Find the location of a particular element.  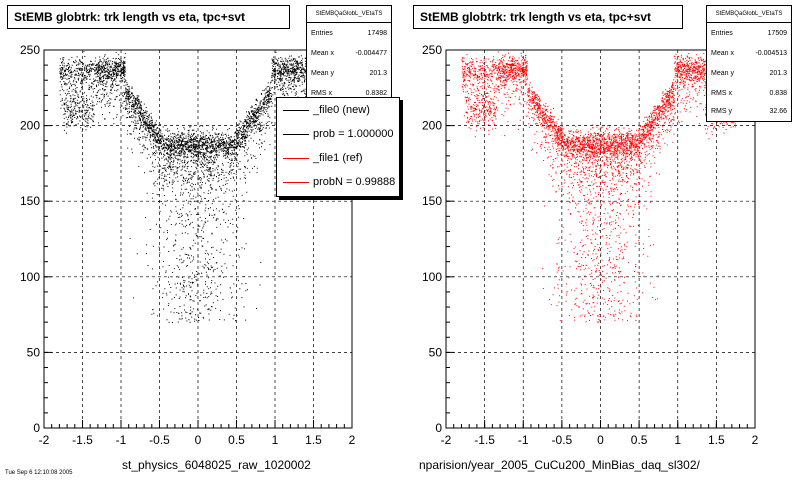

right-stats-mean-y: Mean y 201.3 is located at coordinates (749, 74).